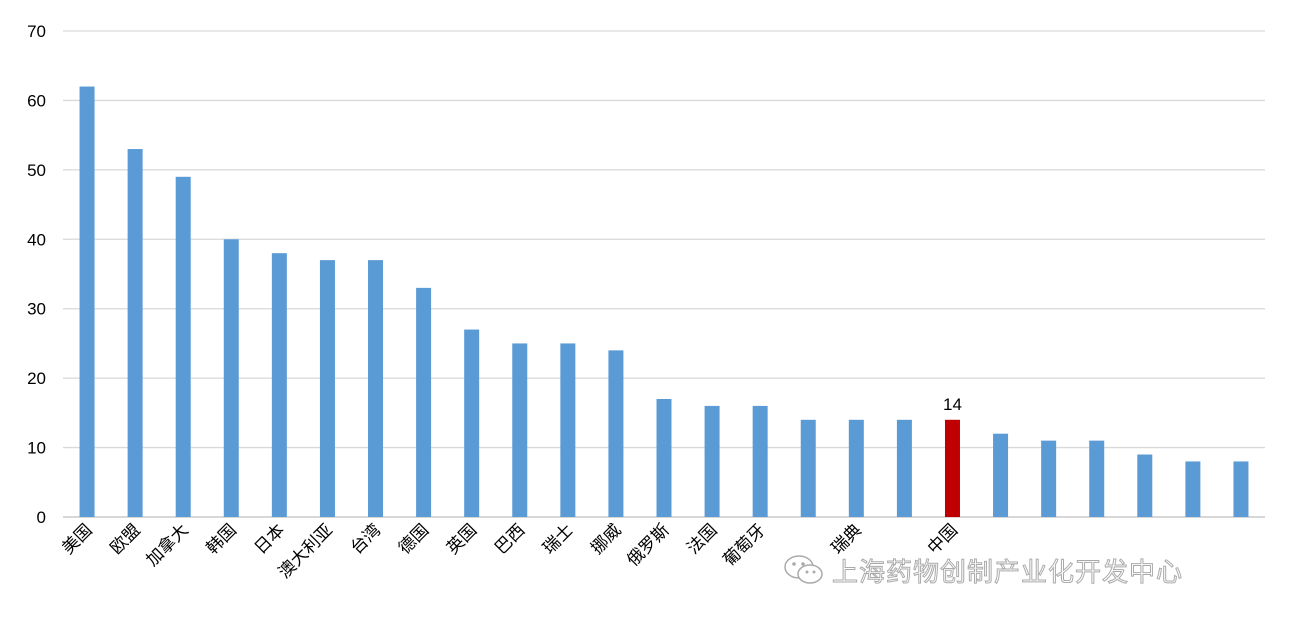  Describe the element at coordinates (167, 545) in the screenshot. I see `x-tick-label: 加拿大` at that location.